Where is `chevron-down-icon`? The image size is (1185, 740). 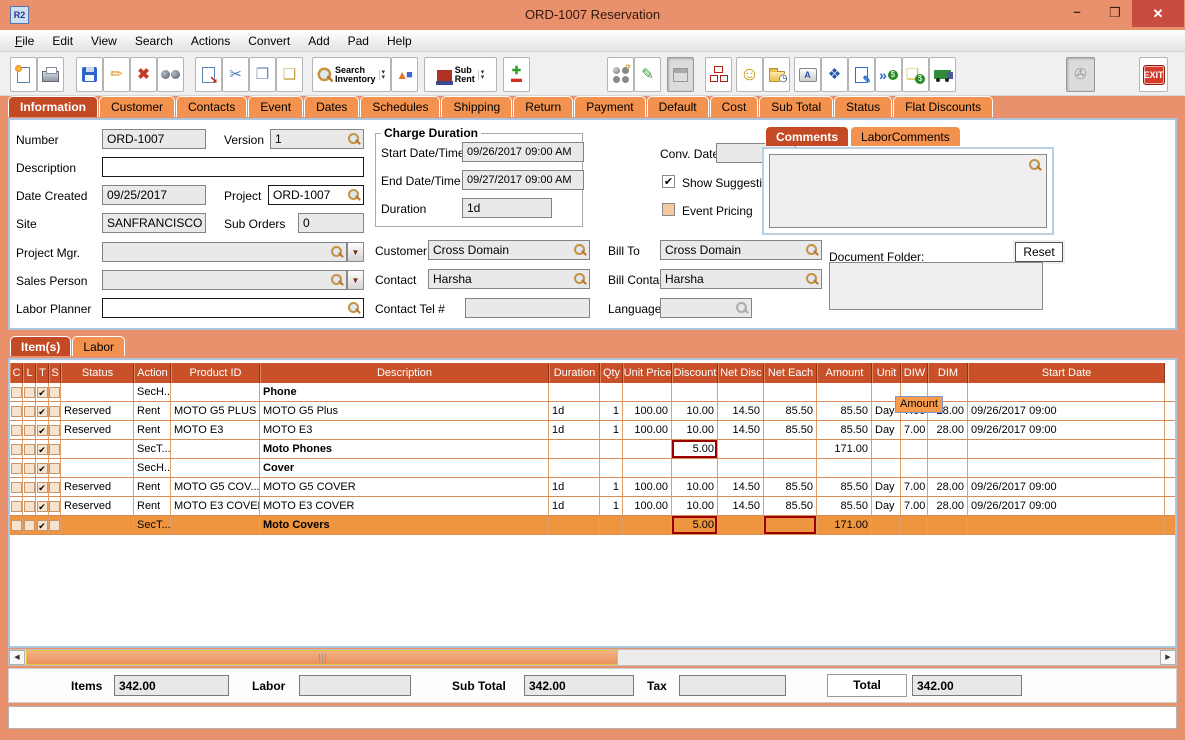
chevron-down-icon is located at coordinates (481, 74).